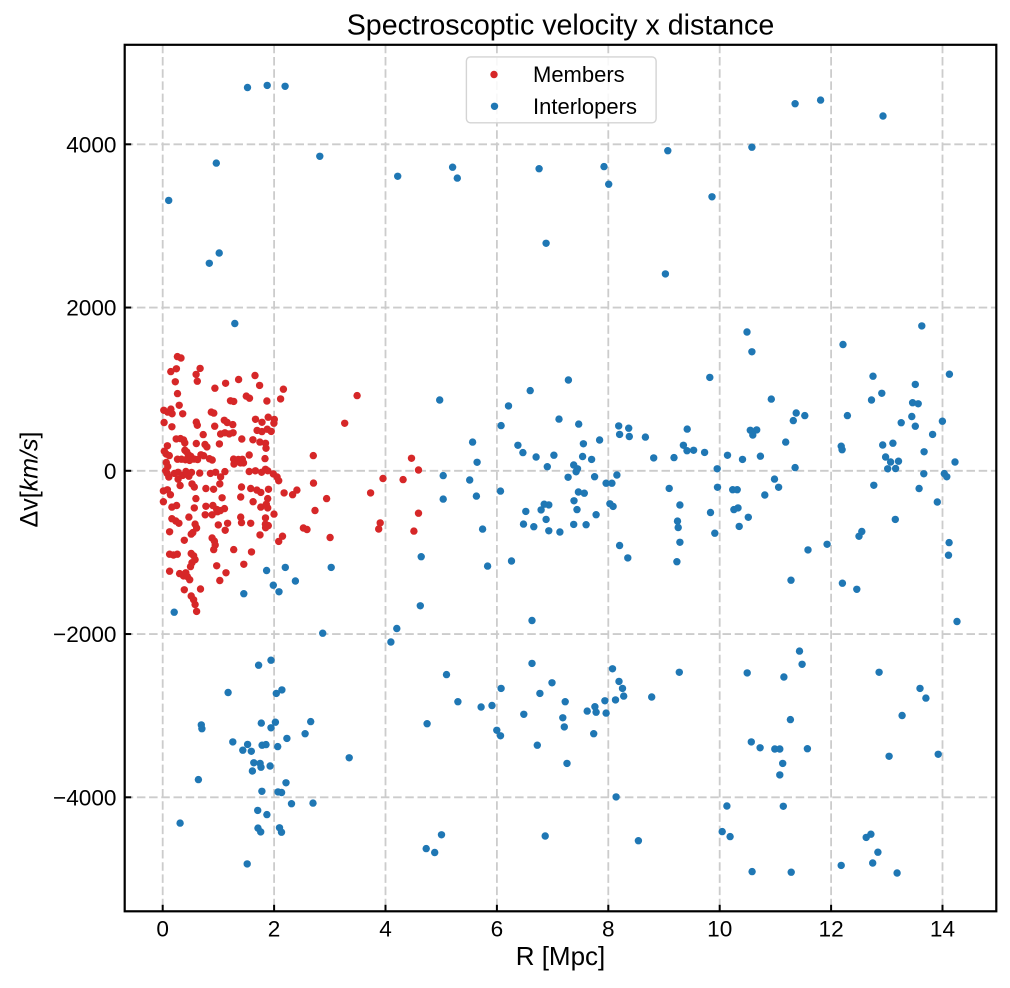 The image size is (1010, 988). What do you see at coordinates (385, 929) in the screenshot?
I see `svg-text: 4` at bounding box center [385, 929].